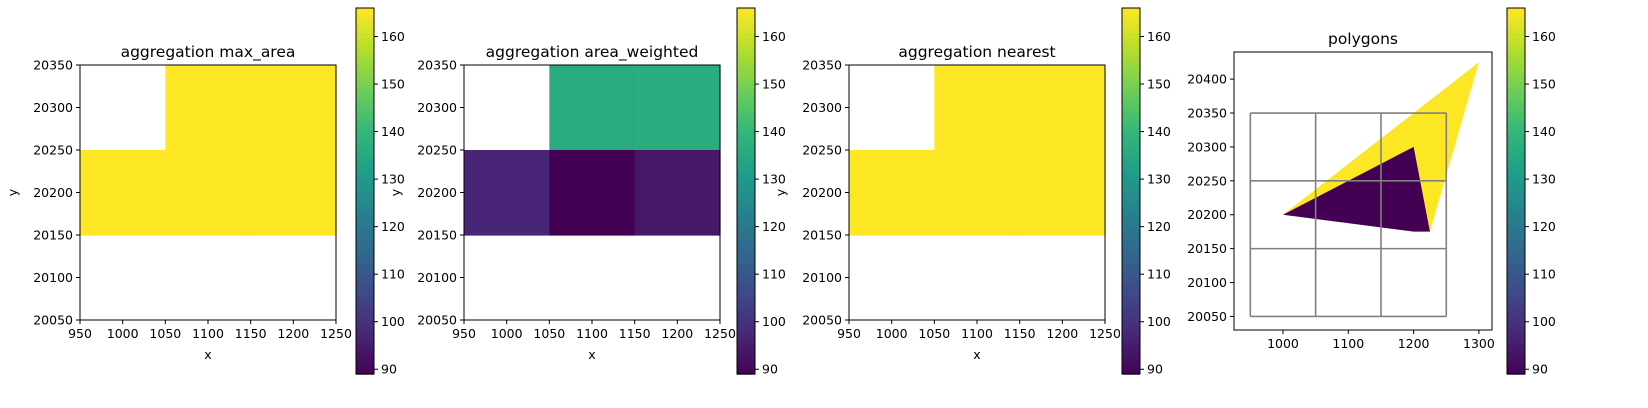 This screenshot has height=408, width=1648. Describe the element at coordinates (592, 52) in the screenshot. I see `chart-title: aggregation area_weighted` at that location.